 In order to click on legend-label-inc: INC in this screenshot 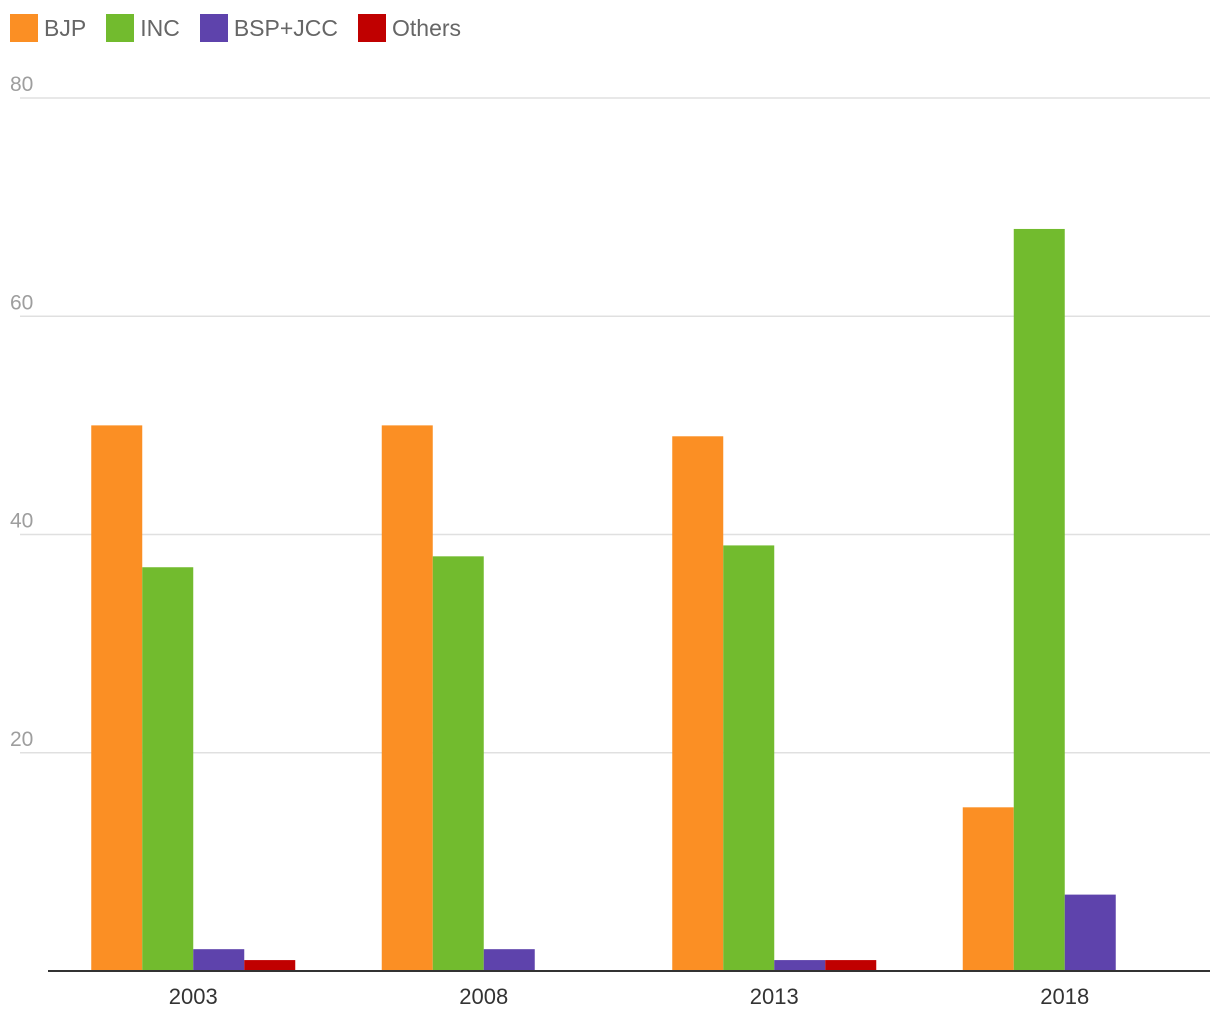, I will do `click(160, 27)`.